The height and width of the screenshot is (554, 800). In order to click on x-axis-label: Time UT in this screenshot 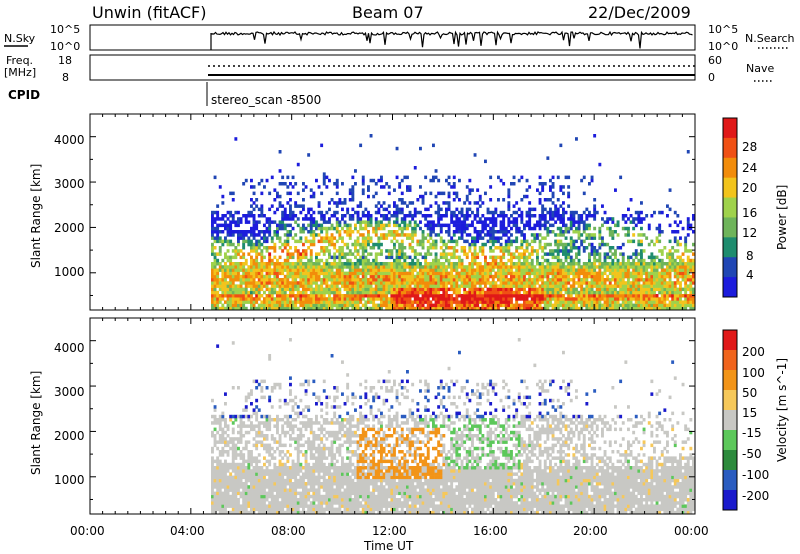, I will do `click(388, 546)`.